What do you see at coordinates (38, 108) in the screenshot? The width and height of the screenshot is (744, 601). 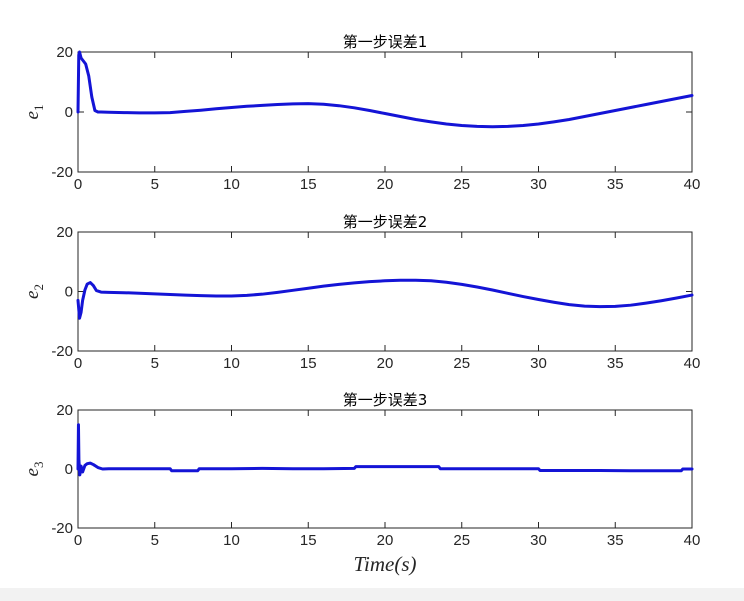 I see `y-axis-label-subscript: 1` at bounding box center [38, 108].